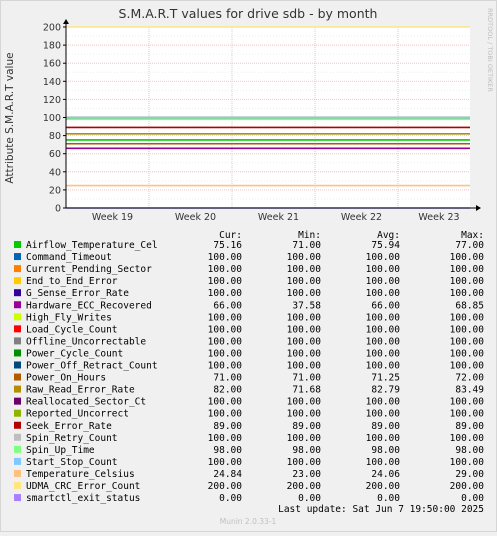 This screenshot has height=536, width=497. What do you see at coordinates (472, 235) in the screenshot?
I see `legend-column-header: Max:` at bounding box center [472, 235].